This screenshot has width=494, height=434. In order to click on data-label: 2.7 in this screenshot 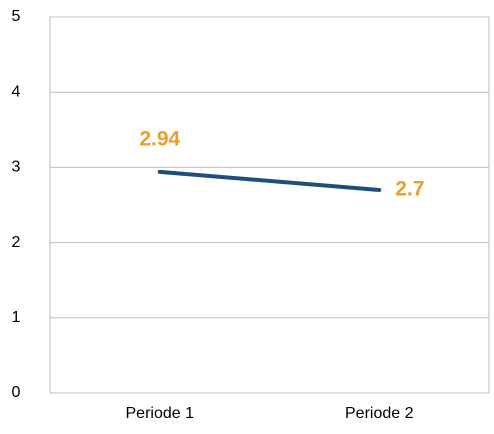, I will do `click(409, 189)`.